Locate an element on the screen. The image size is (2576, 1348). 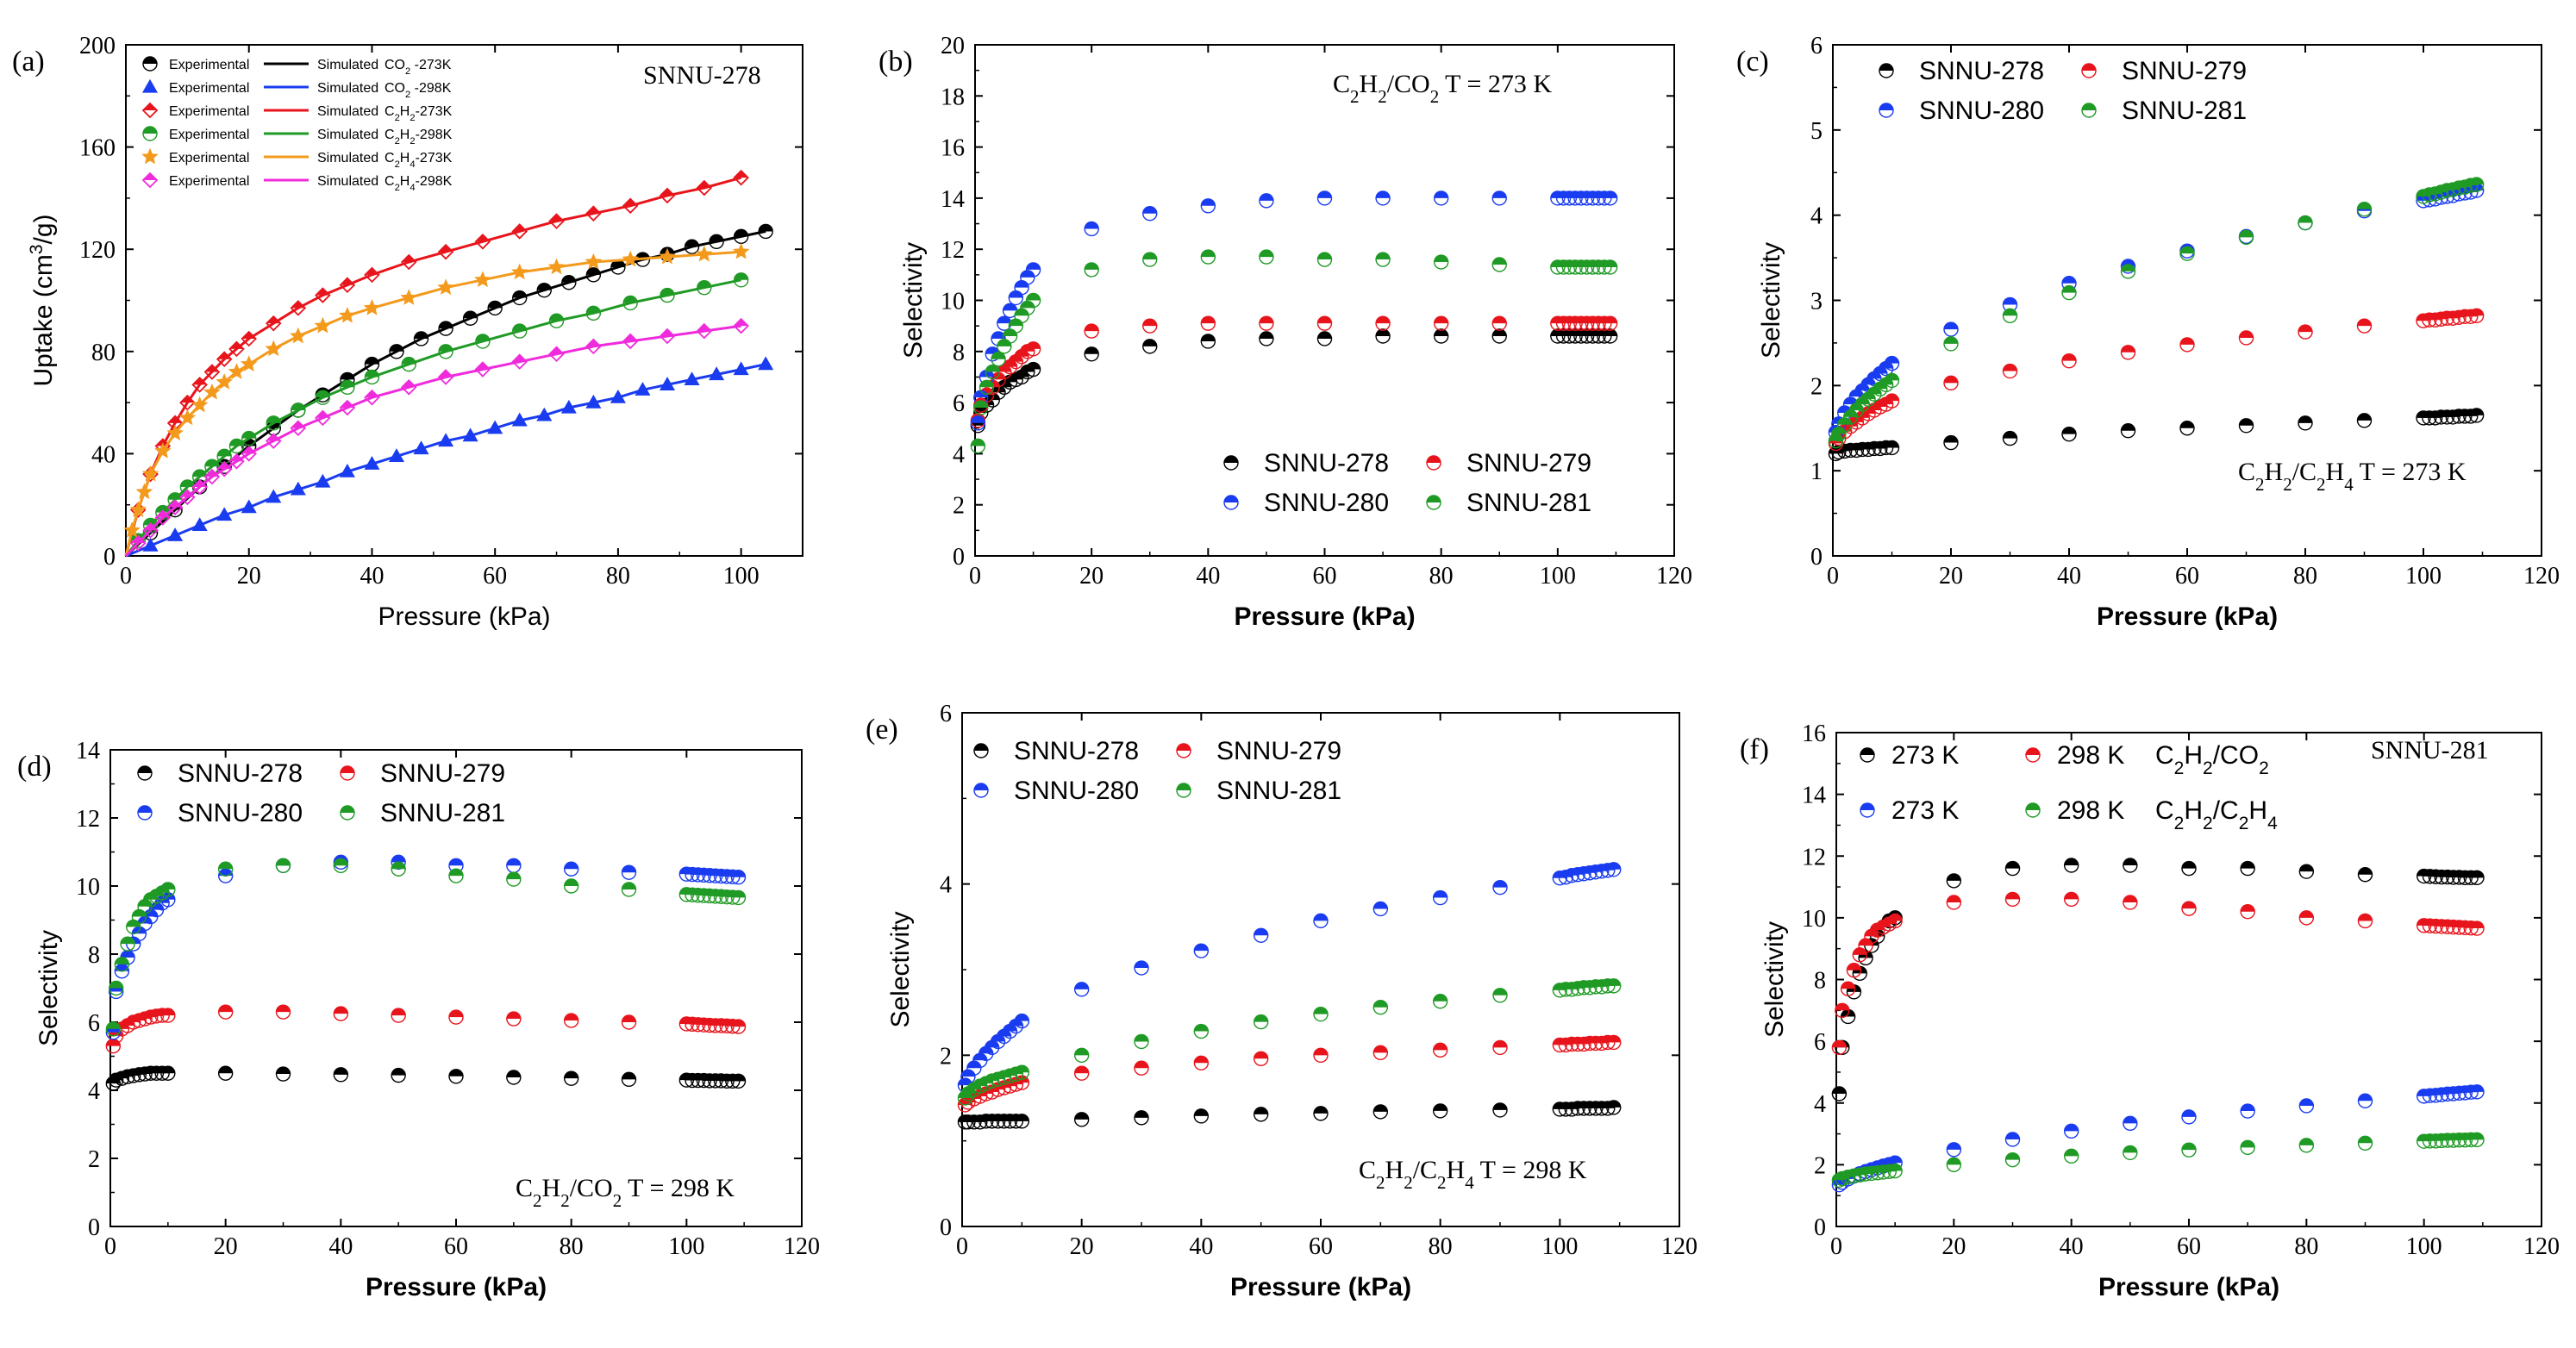
legend-marker is located at coordinates (981, 750).